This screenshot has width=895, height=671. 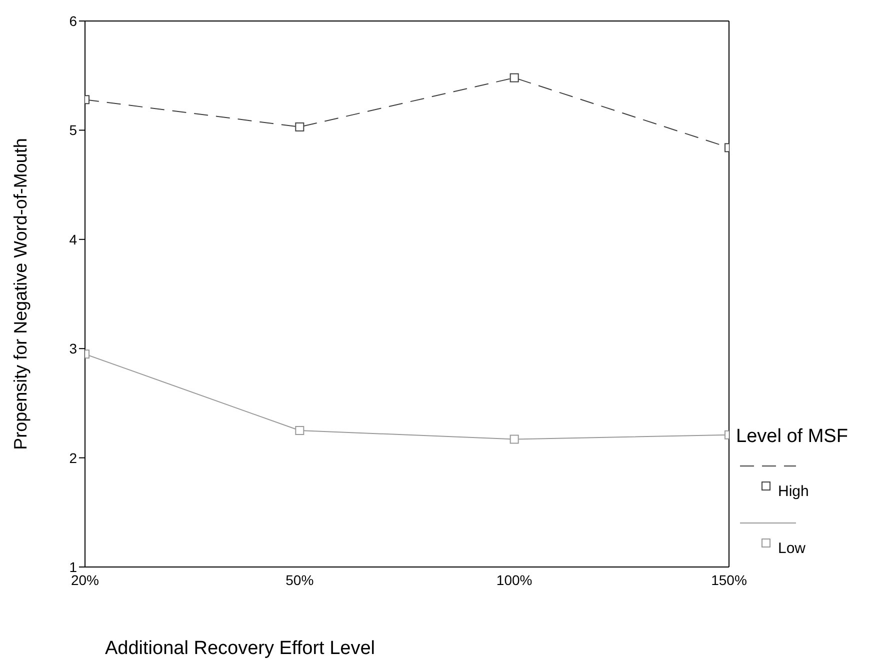 What do you see at coordinates (73, 239) in the screenshot?
I see `y-tick-label: 4` at bounding box center [73, 239].